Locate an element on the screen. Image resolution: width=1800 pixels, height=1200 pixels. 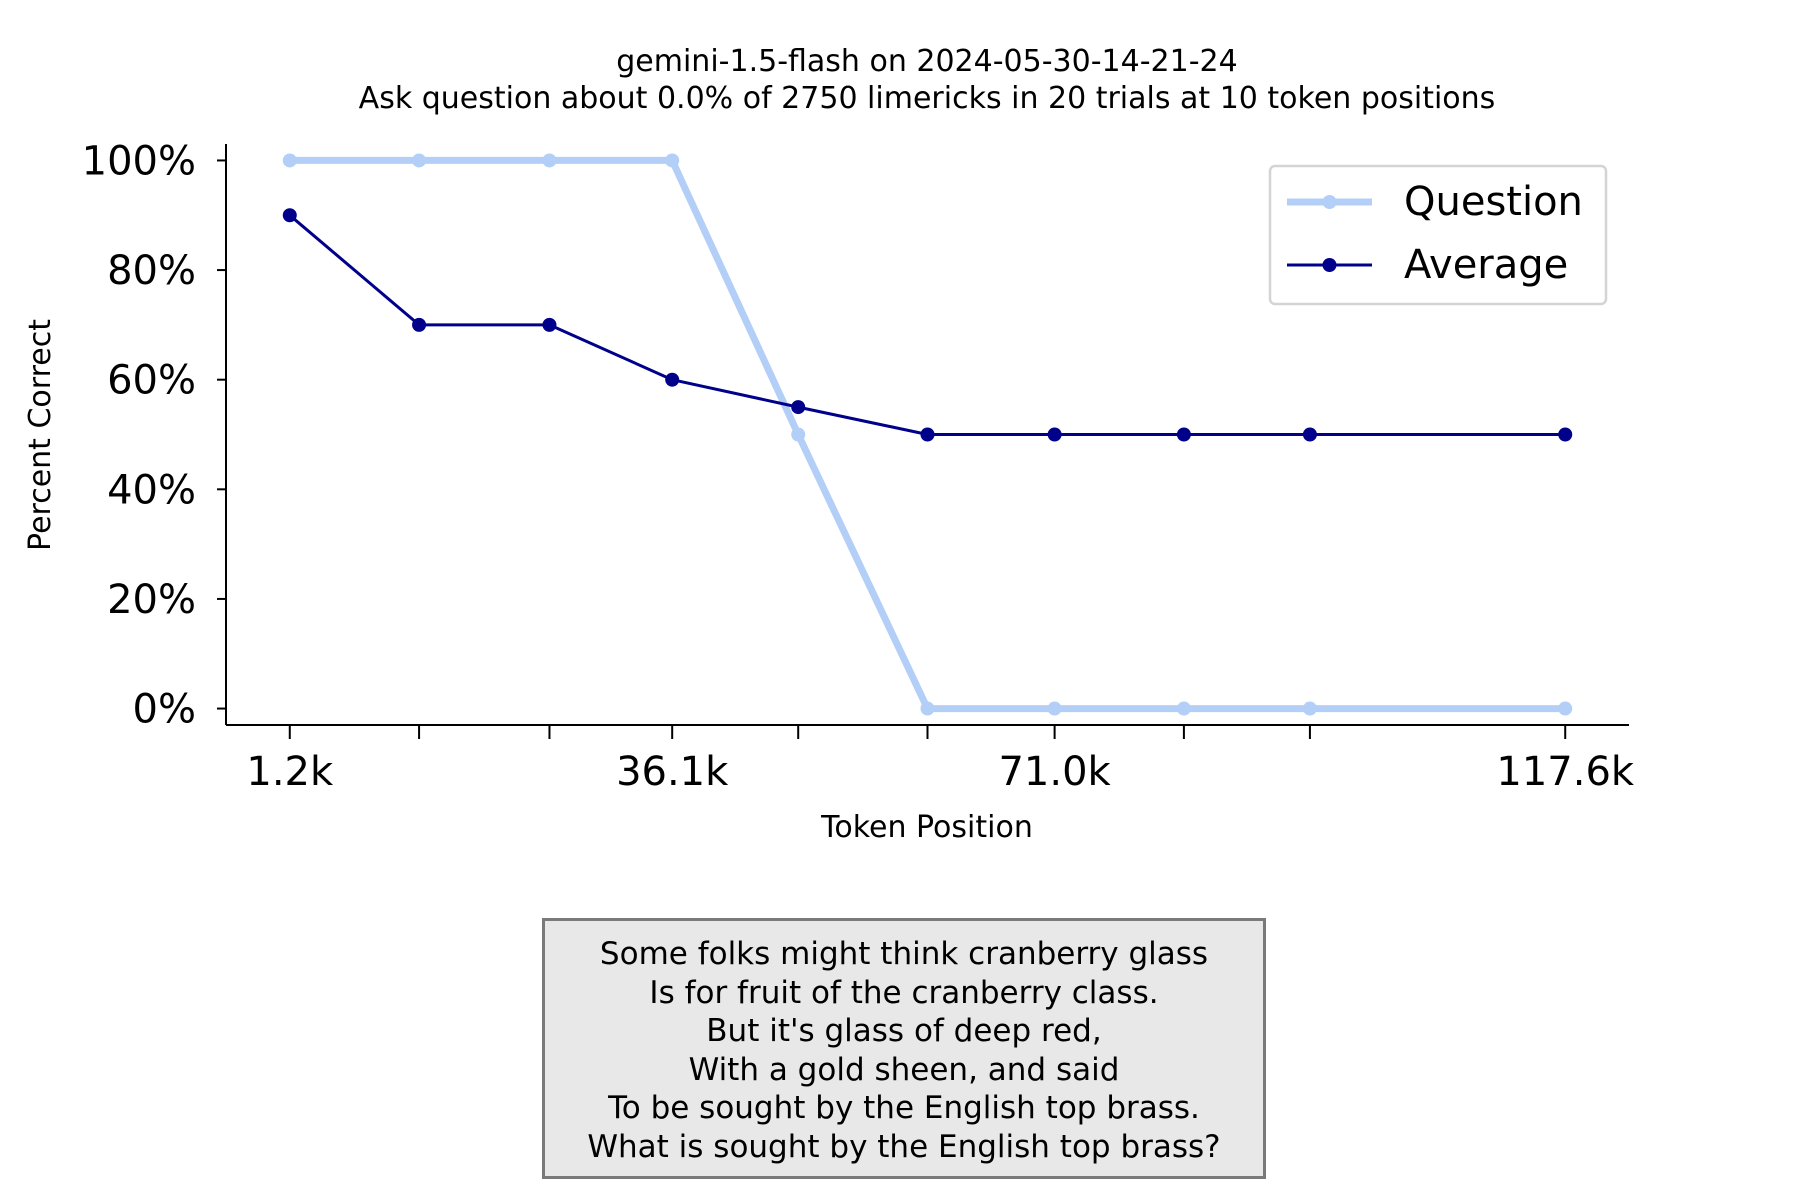
legend-marker-question is located at coordinates (1329, 202).